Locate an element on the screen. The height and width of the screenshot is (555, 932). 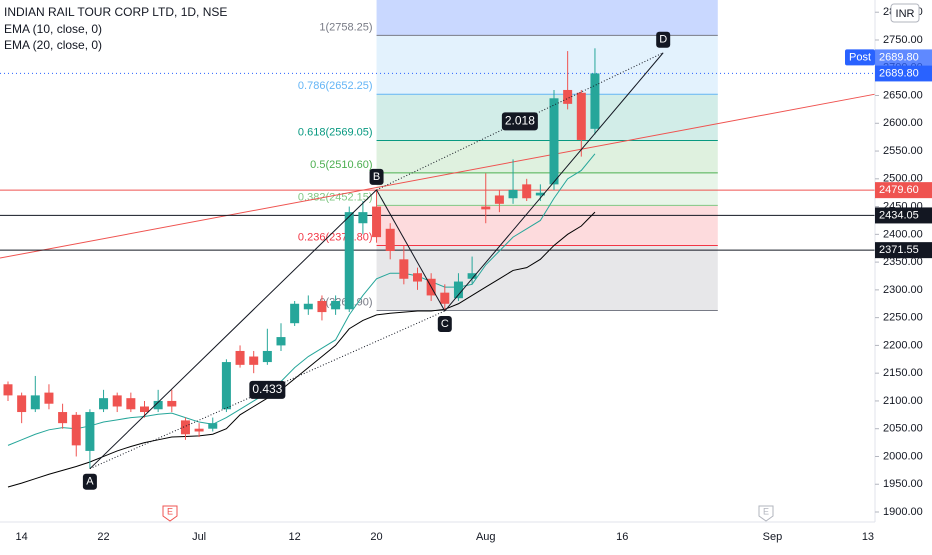
ratio-label: 0.433 is located at coordinates (267, 389).